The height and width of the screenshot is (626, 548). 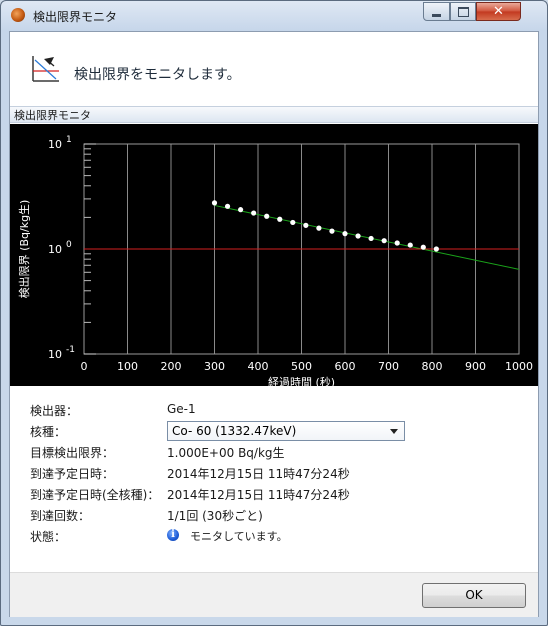 I want to click on maximize-button, so click(x=463, y=11).